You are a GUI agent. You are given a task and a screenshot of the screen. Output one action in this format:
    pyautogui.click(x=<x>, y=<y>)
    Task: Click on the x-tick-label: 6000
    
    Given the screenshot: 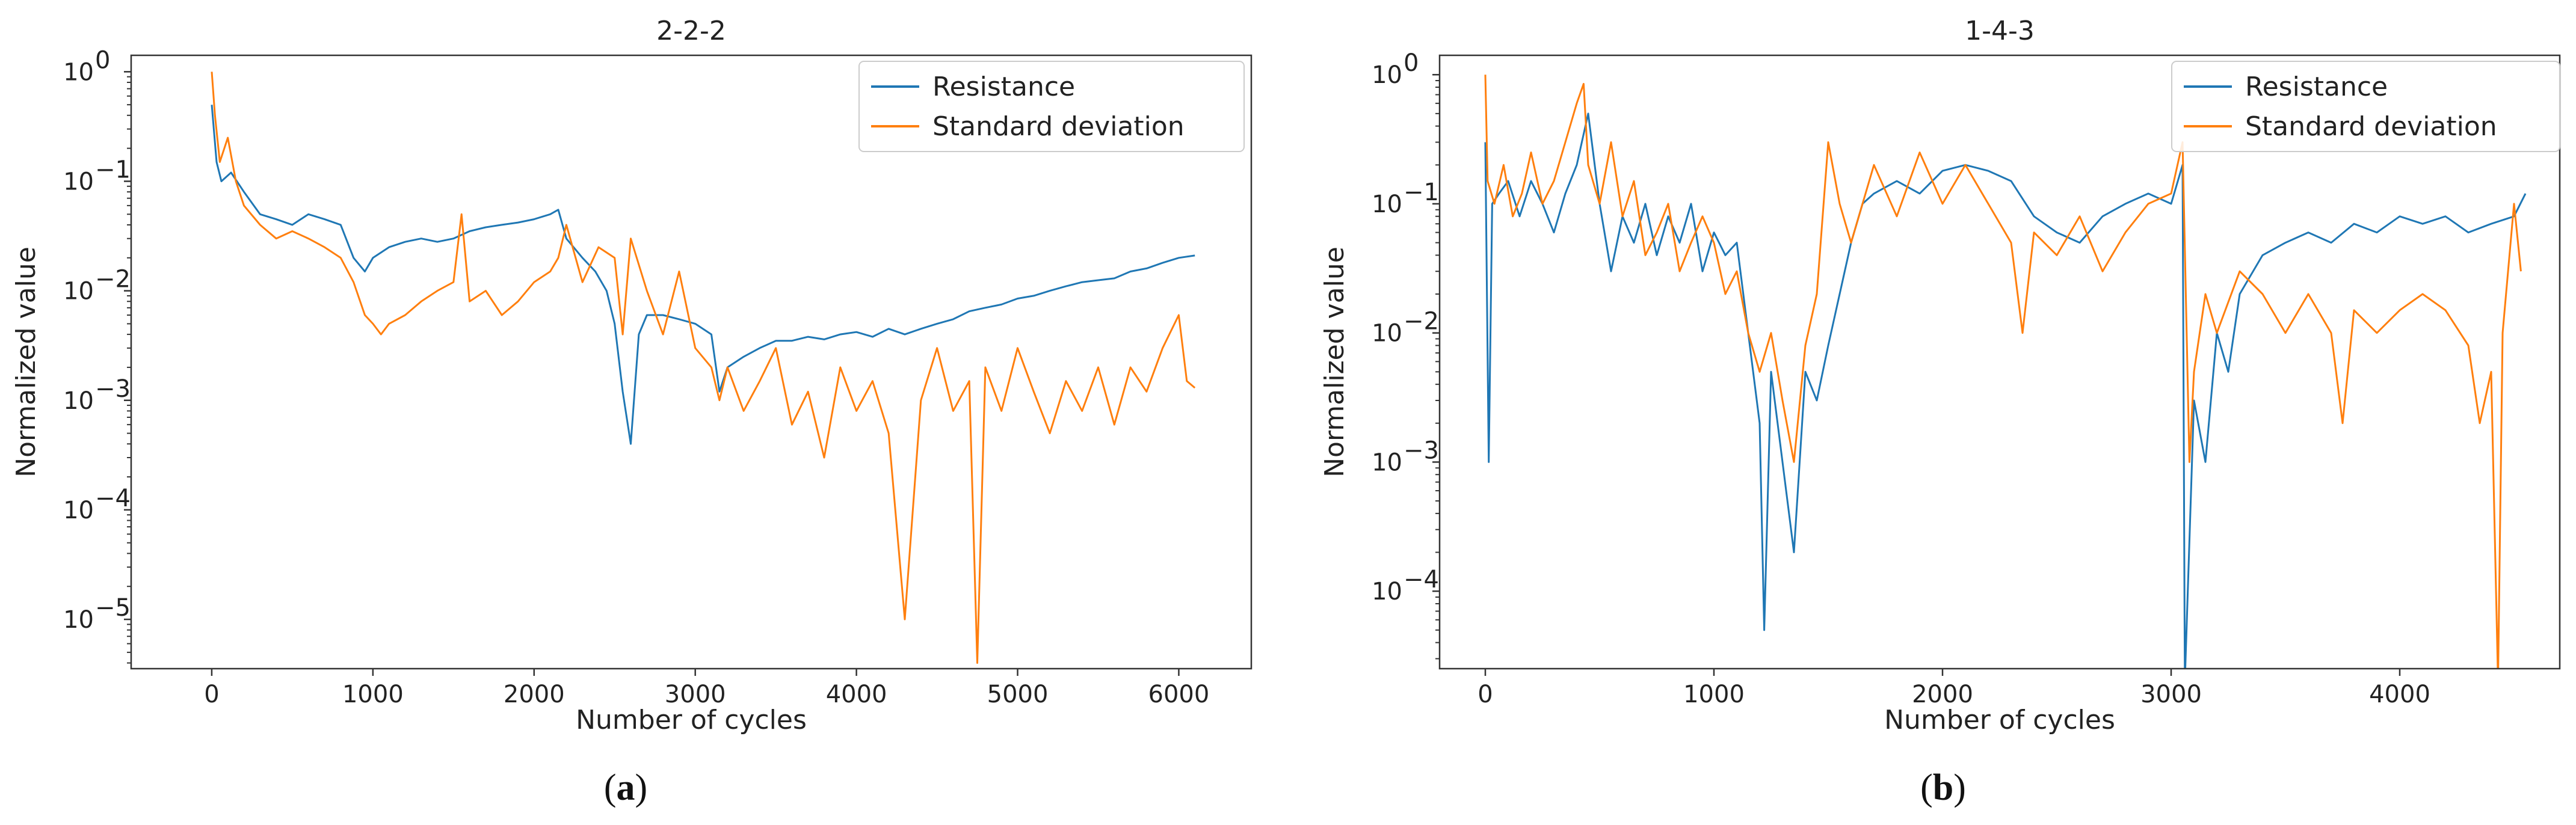 What is the action you would take?
    pyautogui.click(x=1179, y=694)
    